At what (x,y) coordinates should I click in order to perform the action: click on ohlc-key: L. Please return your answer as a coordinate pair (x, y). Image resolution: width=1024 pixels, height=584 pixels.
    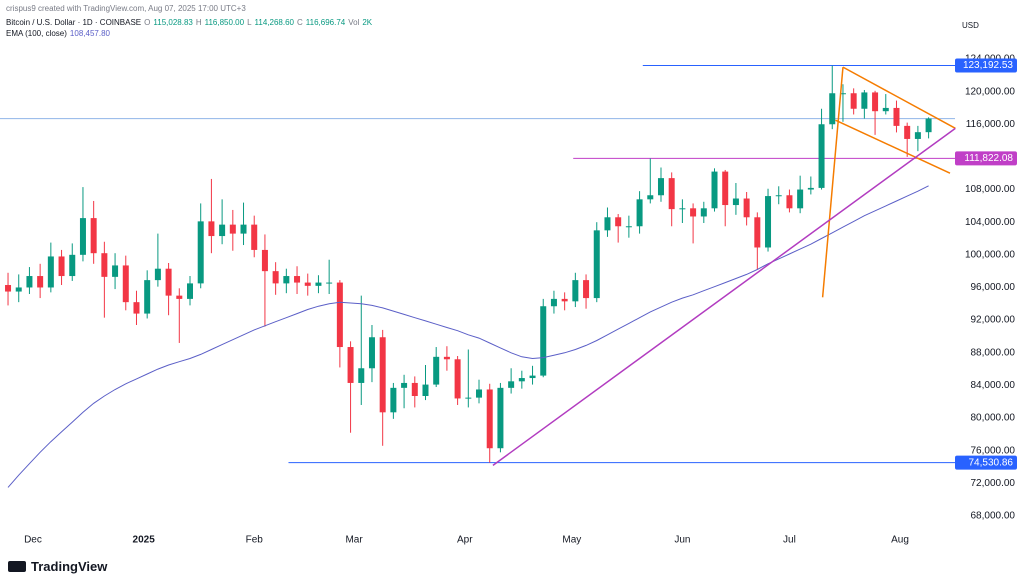
    Looking at the image, I should click on (249, 22).